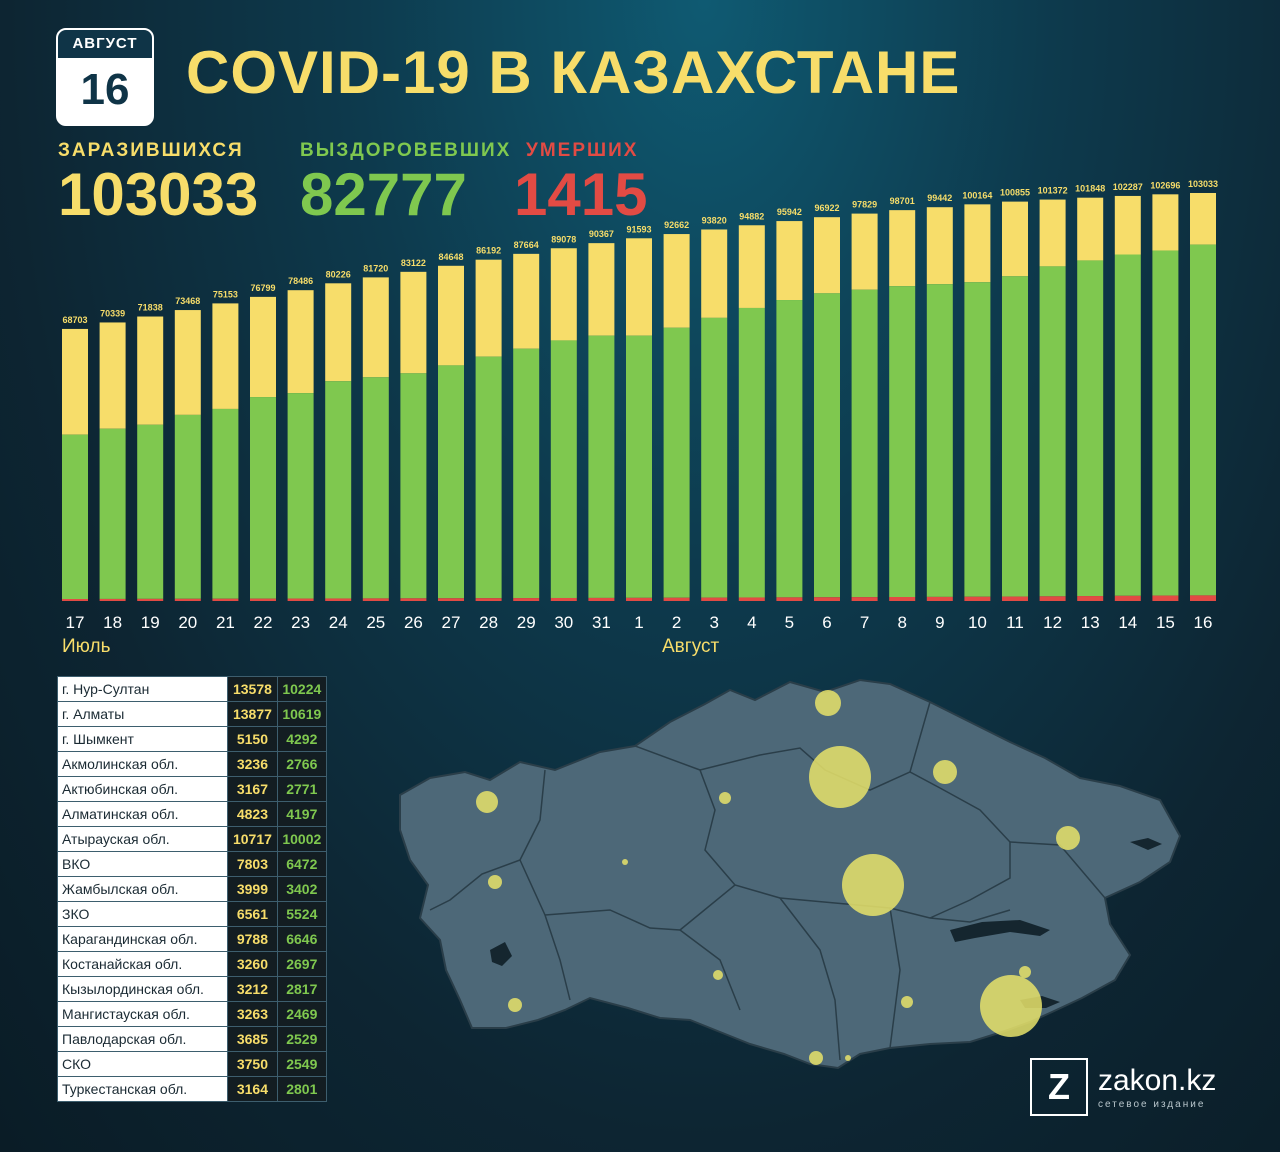 The image size is (1280, 1152). Describe the element at coordinates (252, 839) in the screenshot. I see `region-infected: 10717` at that location.